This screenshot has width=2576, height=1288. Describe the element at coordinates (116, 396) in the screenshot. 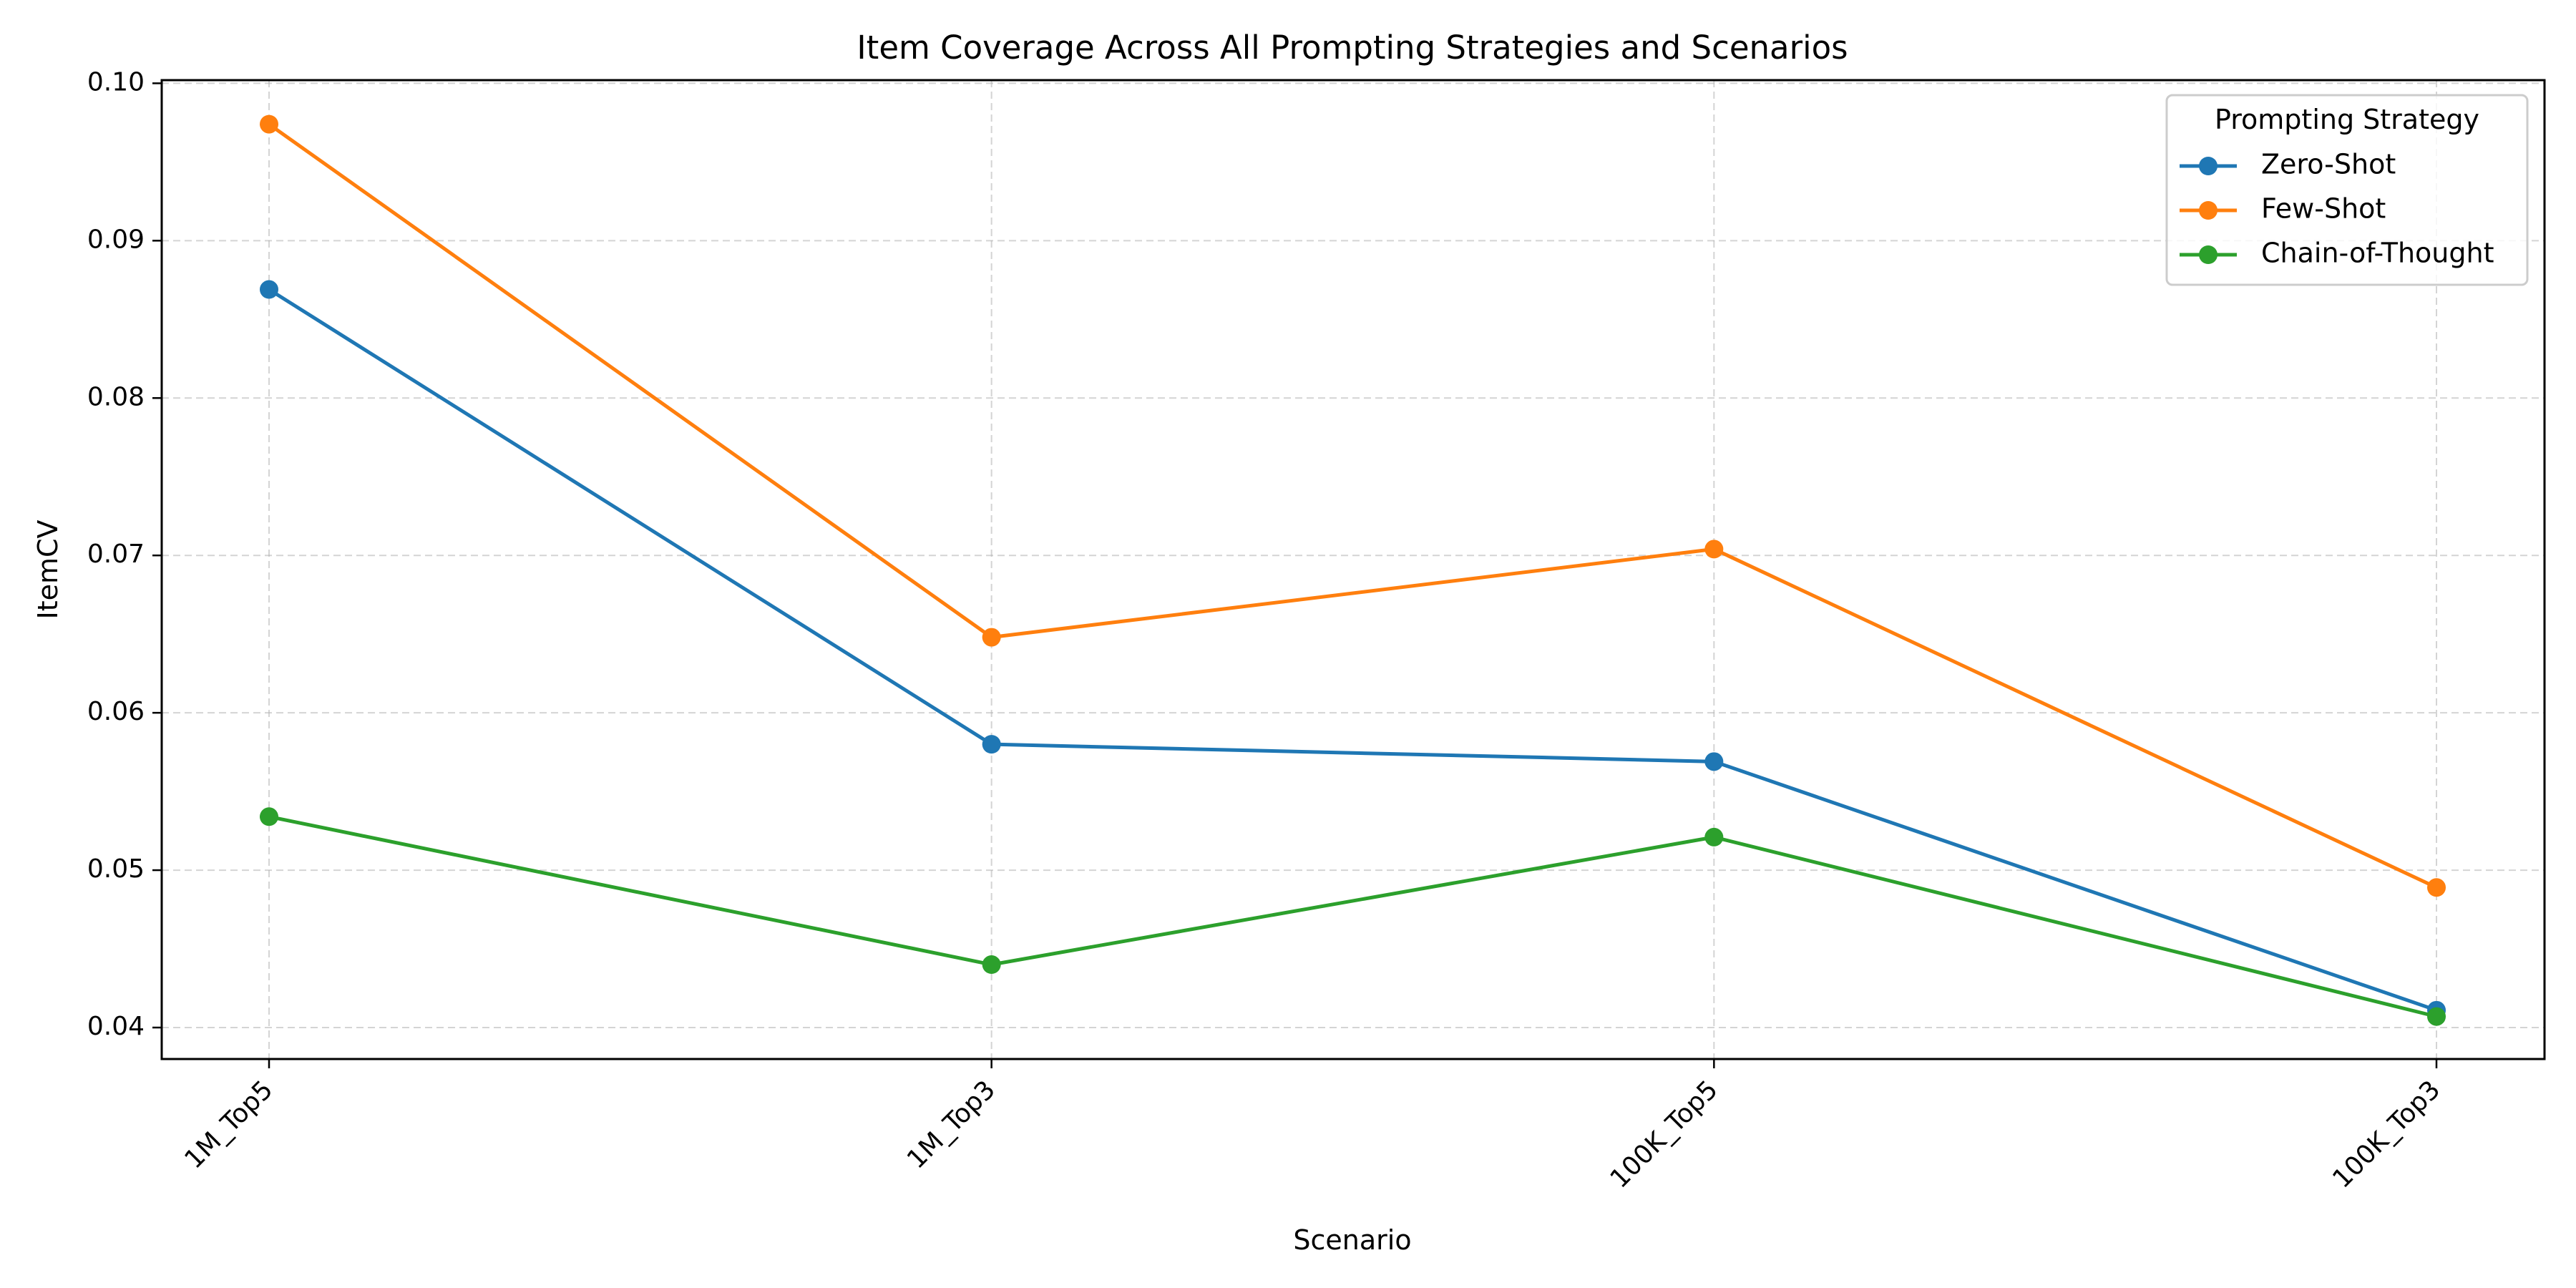

I see `y-tick-label: 0.08` at that location.